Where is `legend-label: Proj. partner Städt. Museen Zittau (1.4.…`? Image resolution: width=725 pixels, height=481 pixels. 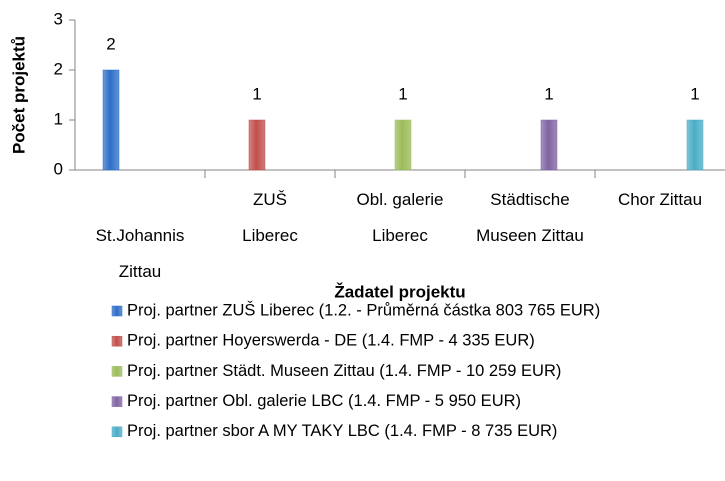 legend-label: Proj. partner Städt. Museen Zittau (1.4.… is located at coordinates (344, 371).